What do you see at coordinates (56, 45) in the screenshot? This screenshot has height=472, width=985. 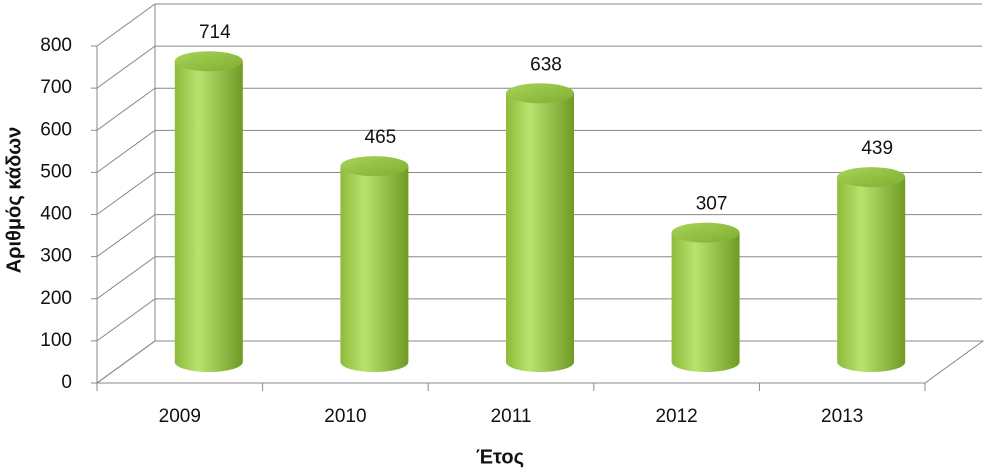 I see `y-tick-label: 800` at bounding box center [56, 45].